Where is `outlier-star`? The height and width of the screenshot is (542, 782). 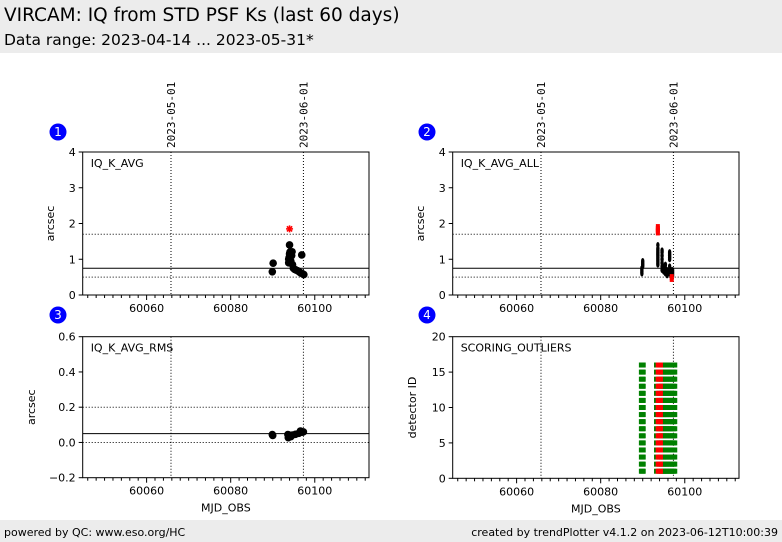 outlier-star is located at coordinates (290, 229).